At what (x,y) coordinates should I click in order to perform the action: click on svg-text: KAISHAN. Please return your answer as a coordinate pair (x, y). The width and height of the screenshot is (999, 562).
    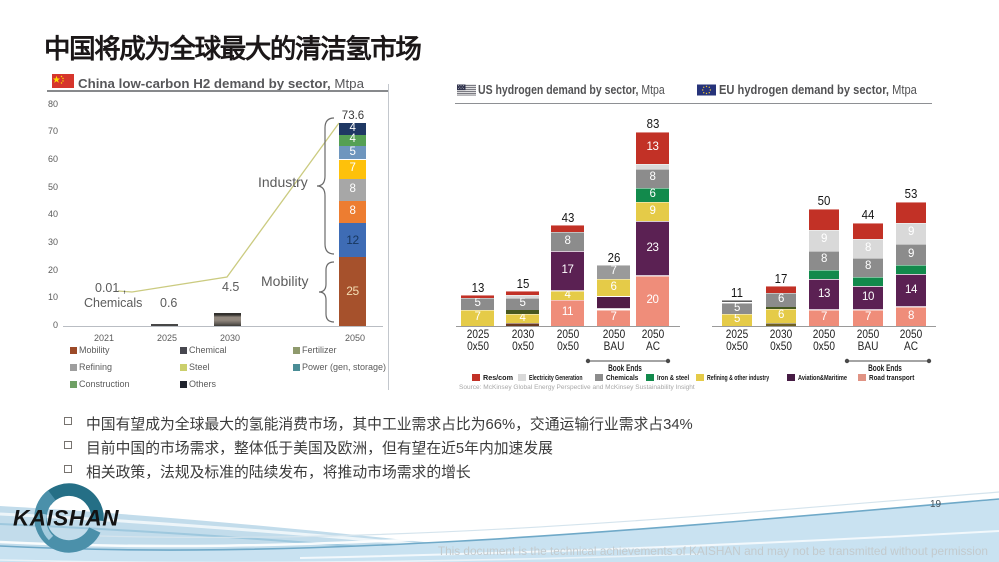
    Looking at the image, I should click on (66, 518).